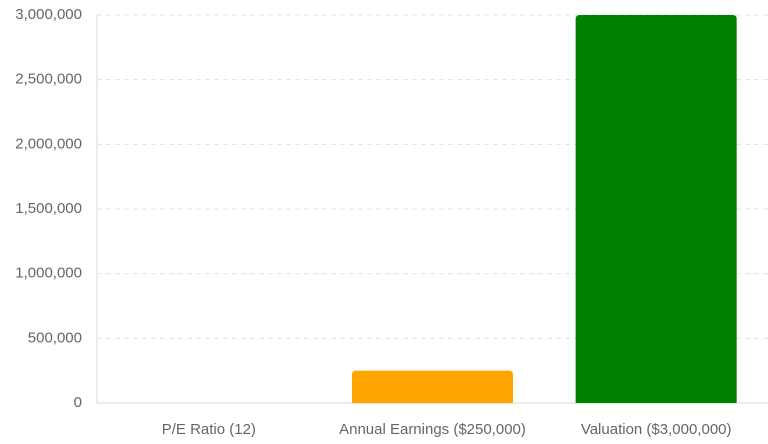 The width and height of the screenshot is (768, 444). I want to click on y-tick-label: 0, so click(78, 402).